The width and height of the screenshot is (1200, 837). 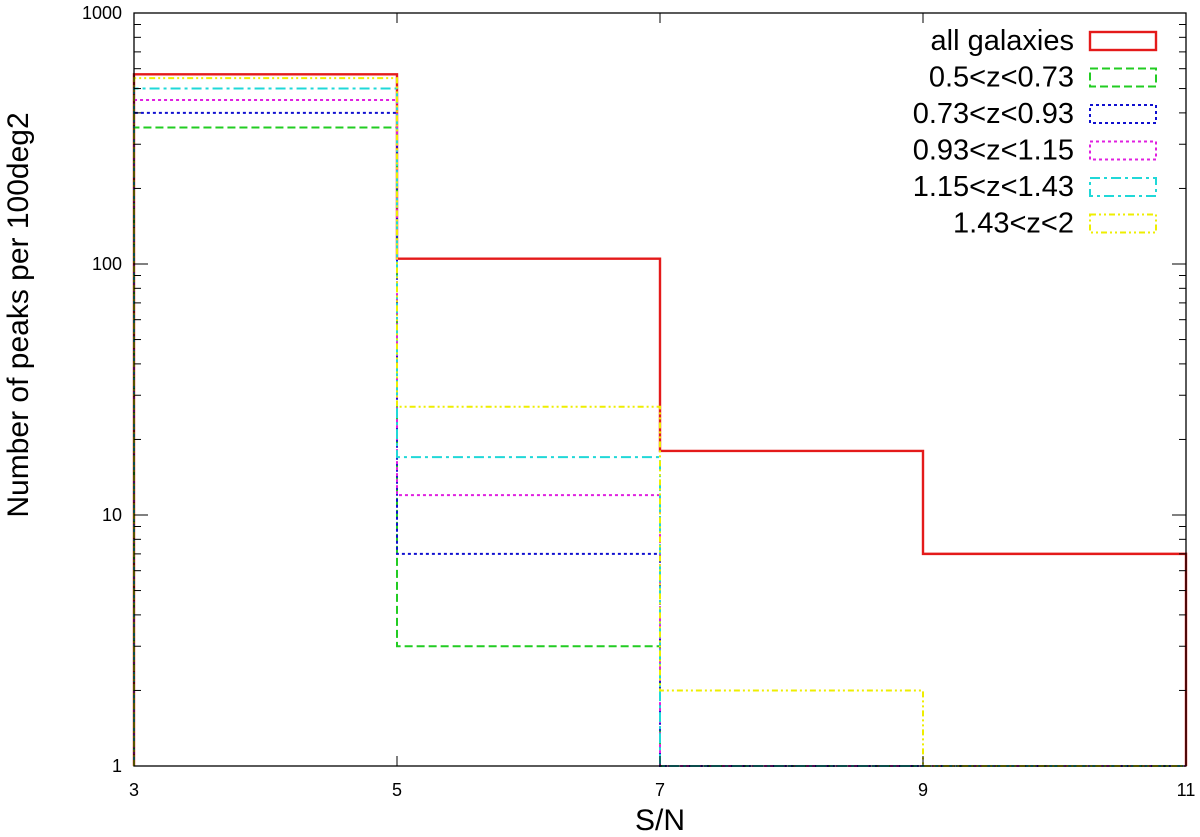 What do you see at coordinates (660, 820) in the screenshot?
I see `x-axis-label: S/N` at bounding box center [660, 820].